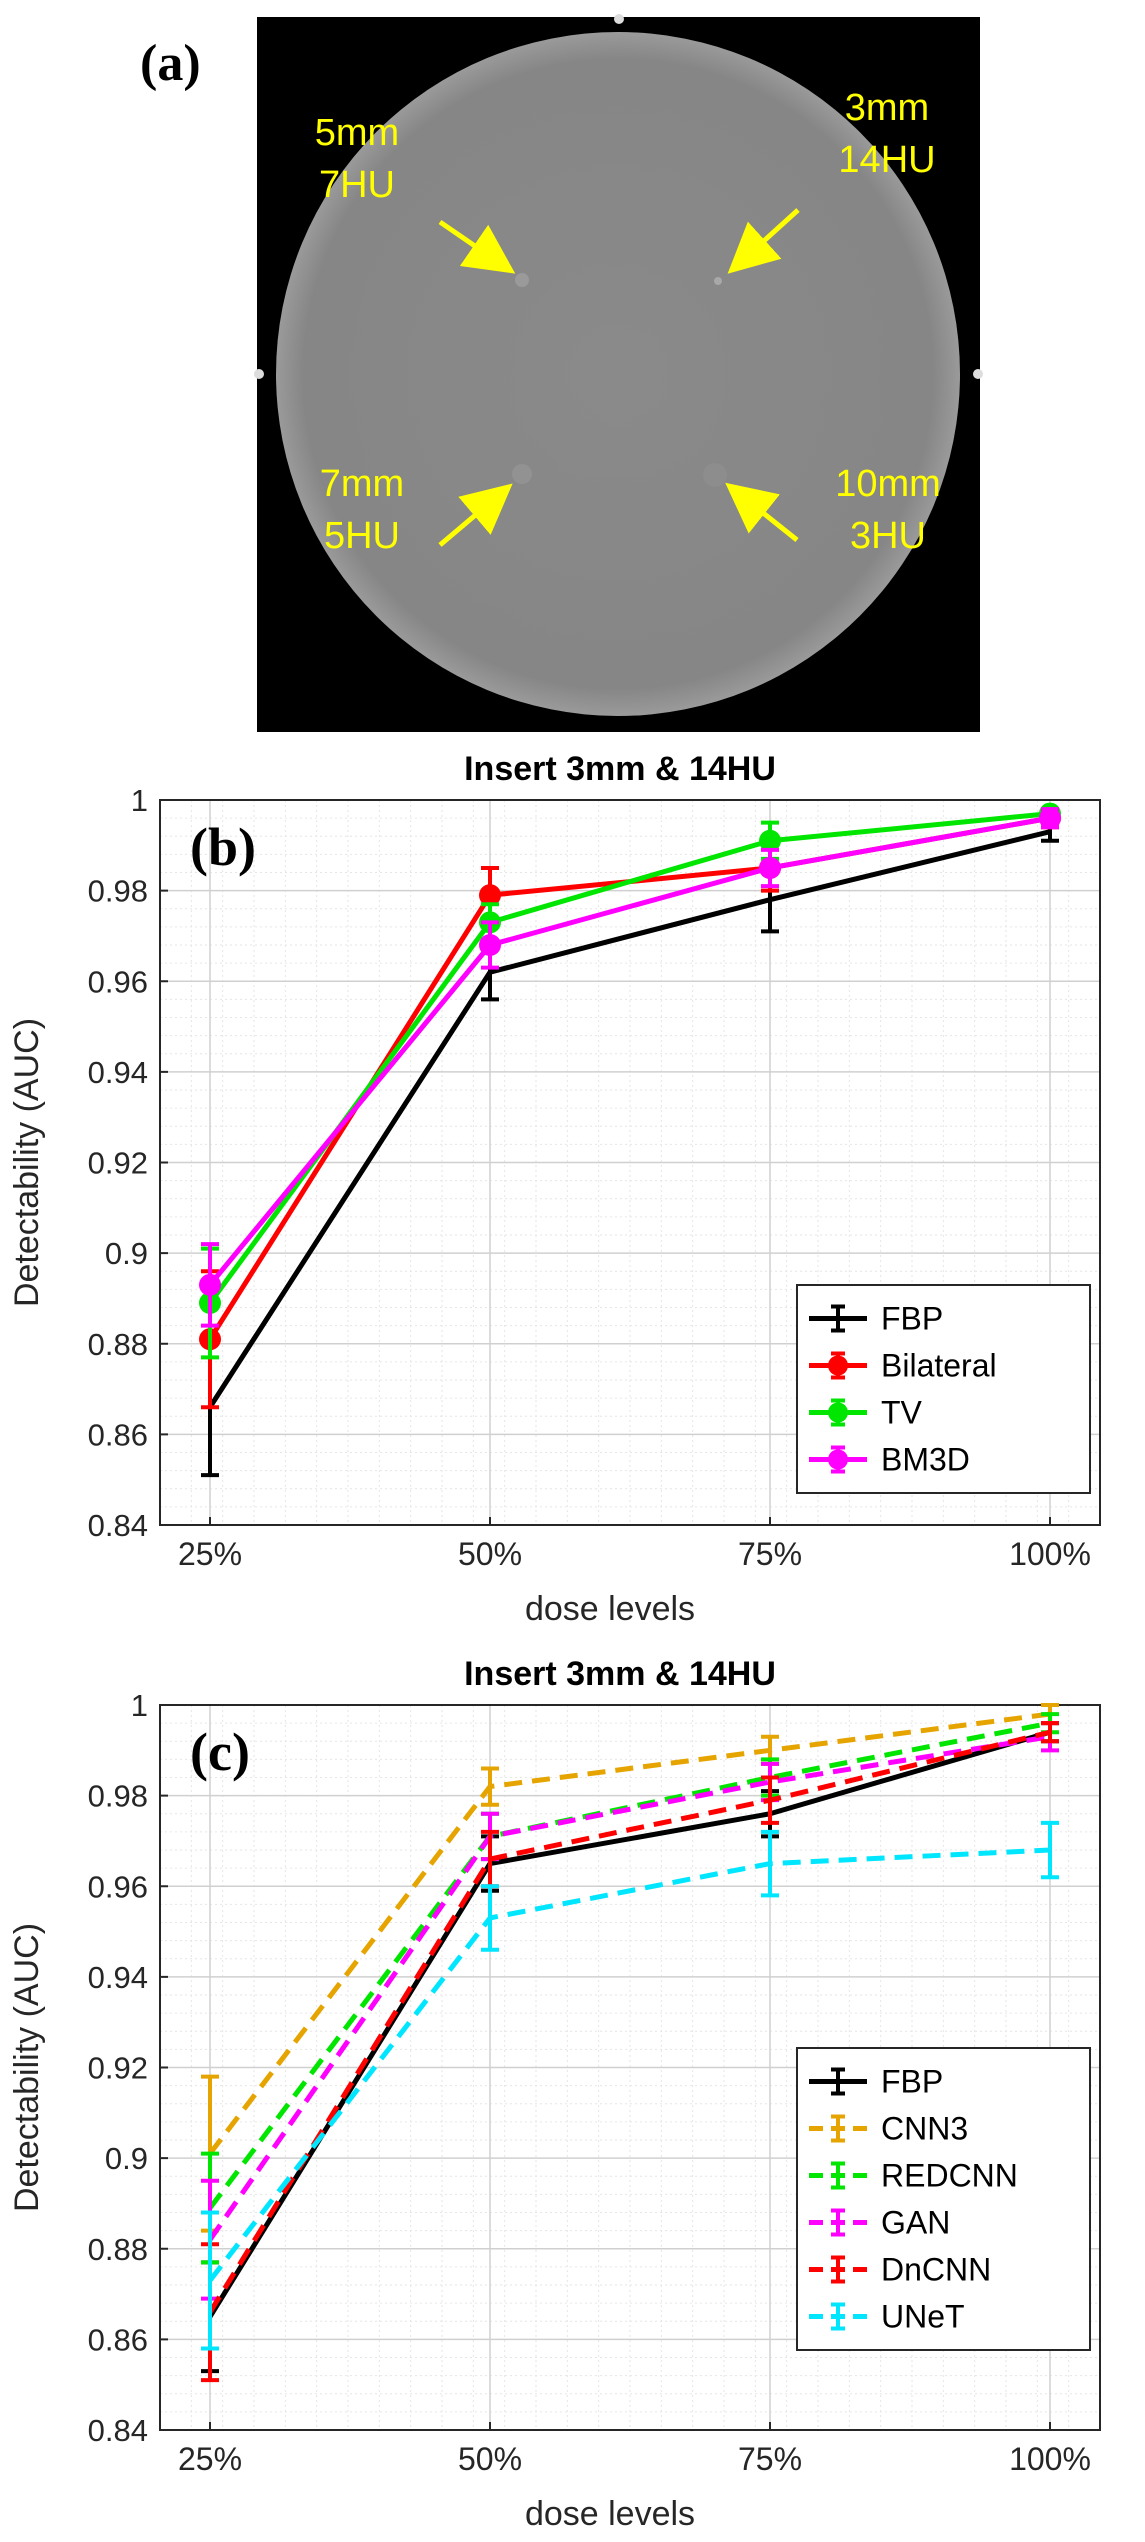 The width and height of the screenshot is (1145, 2542). What do you see at coordinates (888, 484) in the screenshot?
I see `insert-10mm-size: 10mm` at bounding box center [888, 484].